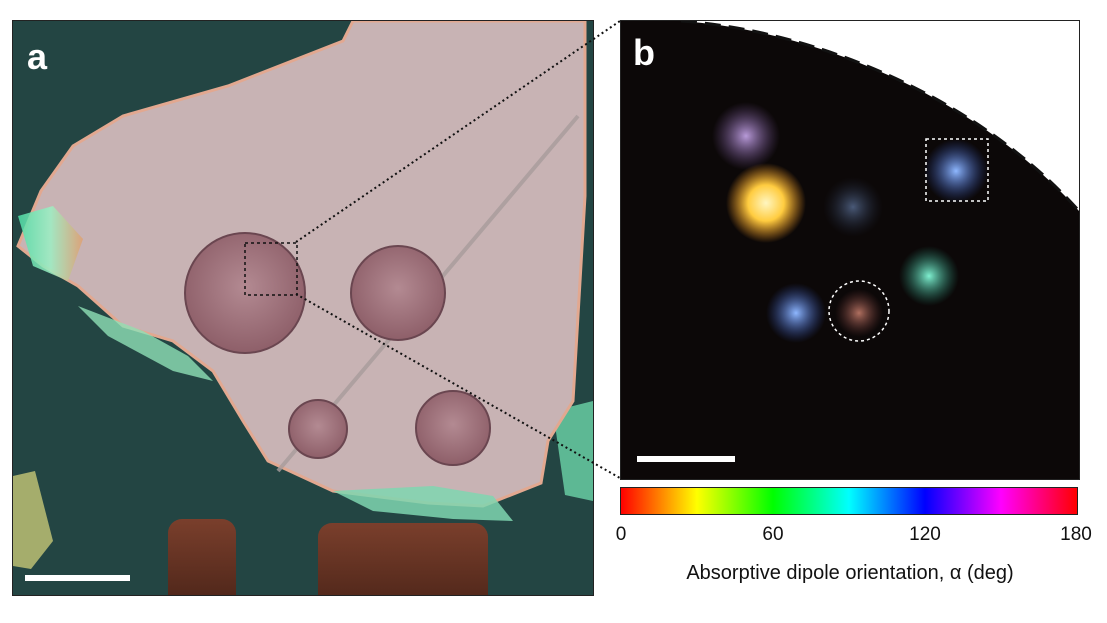 This screenshot has height=623, width=1107. I want to click on colorbar-tick-120: 120, so click(925, 534).